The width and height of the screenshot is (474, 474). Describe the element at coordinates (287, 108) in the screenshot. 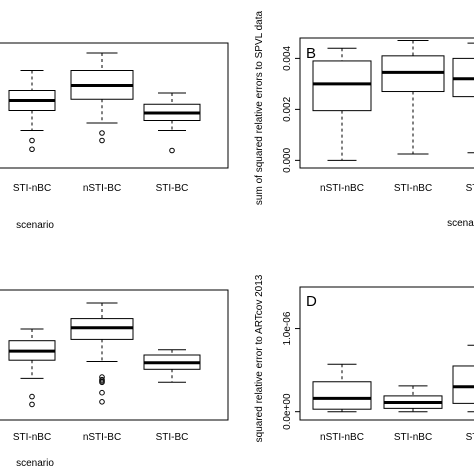

I see `y-tick-label: 0.002` at that location.